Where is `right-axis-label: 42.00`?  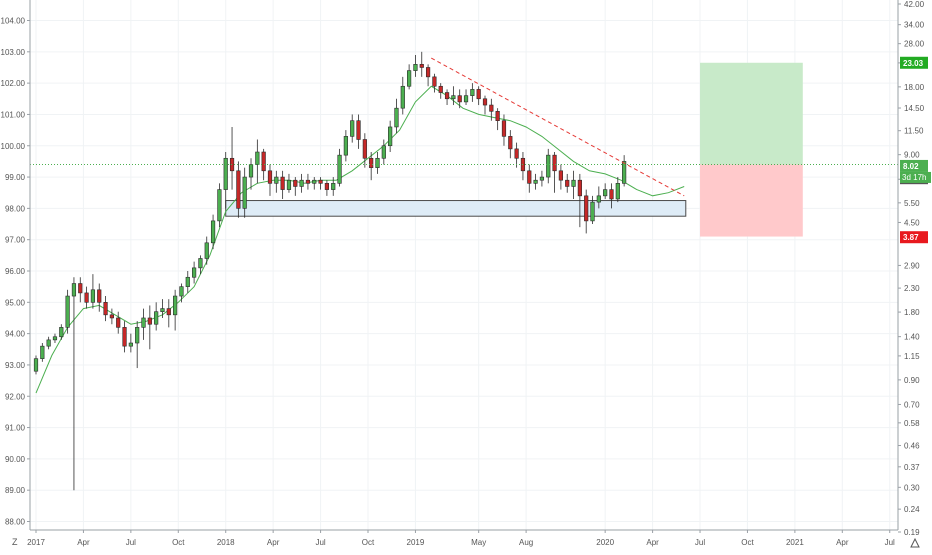
right-axis-label: 42.00 is located at coordinates (914, 4).